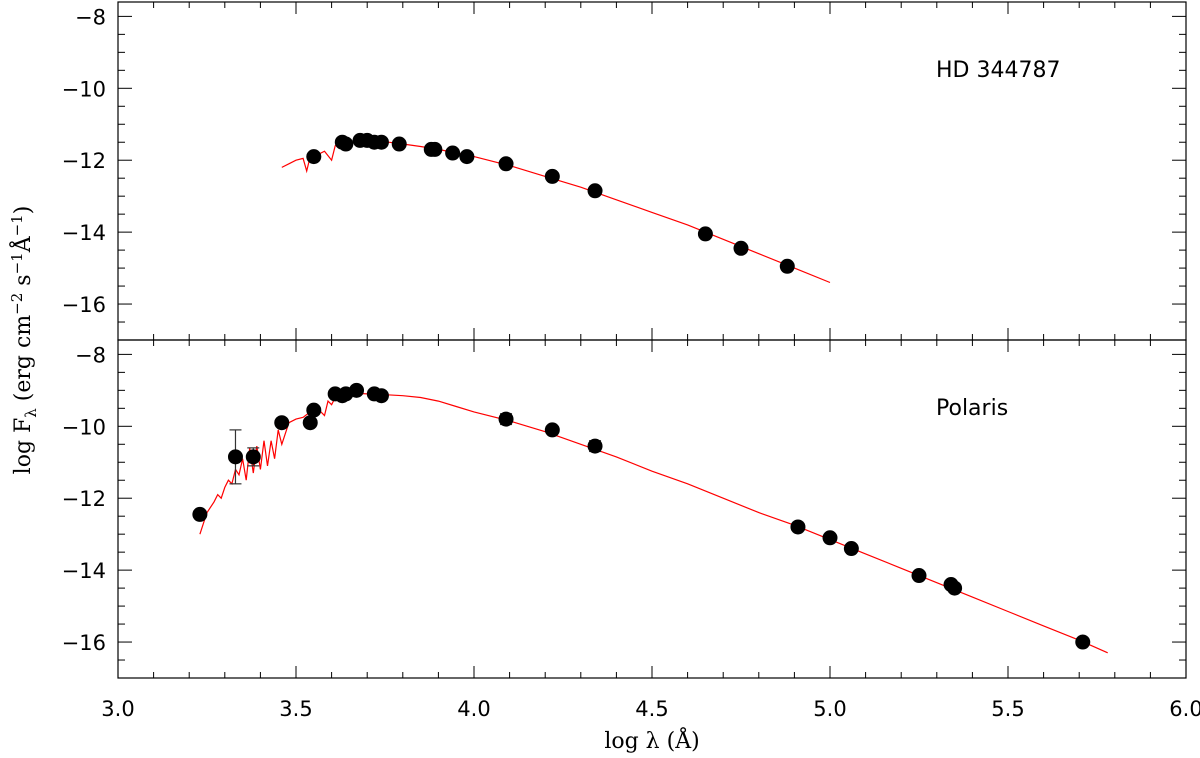  What do you see at coordinates (1184, 709) in the screenshot?
I see `x-tick-label: 6.0` at bounding box center [1184, 709].